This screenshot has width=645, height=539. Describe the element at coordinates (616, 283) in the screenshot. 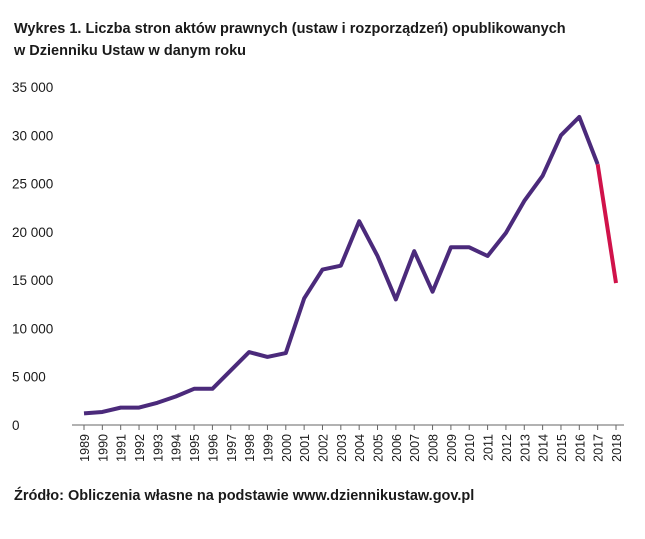

I see `data-point-2018` at that location.